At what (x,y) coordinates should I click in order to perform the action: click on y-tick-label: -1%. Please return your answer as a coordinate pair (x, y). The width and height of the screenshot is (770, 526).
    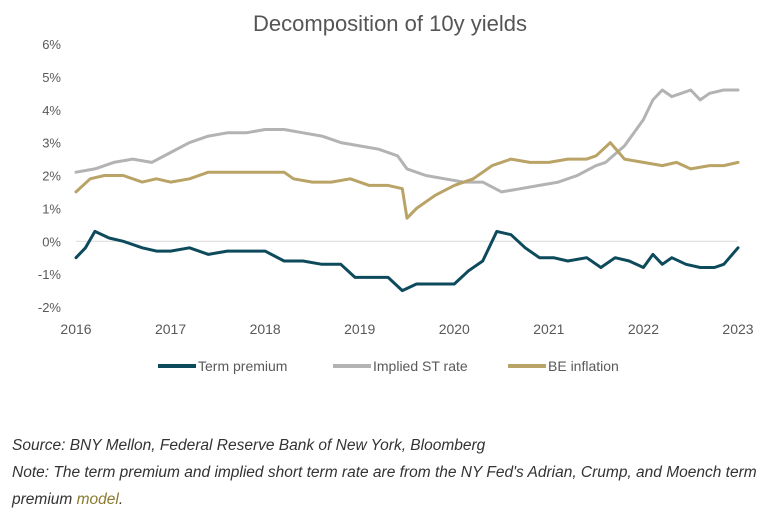
    Looking at the image, I should click on (50, 274).